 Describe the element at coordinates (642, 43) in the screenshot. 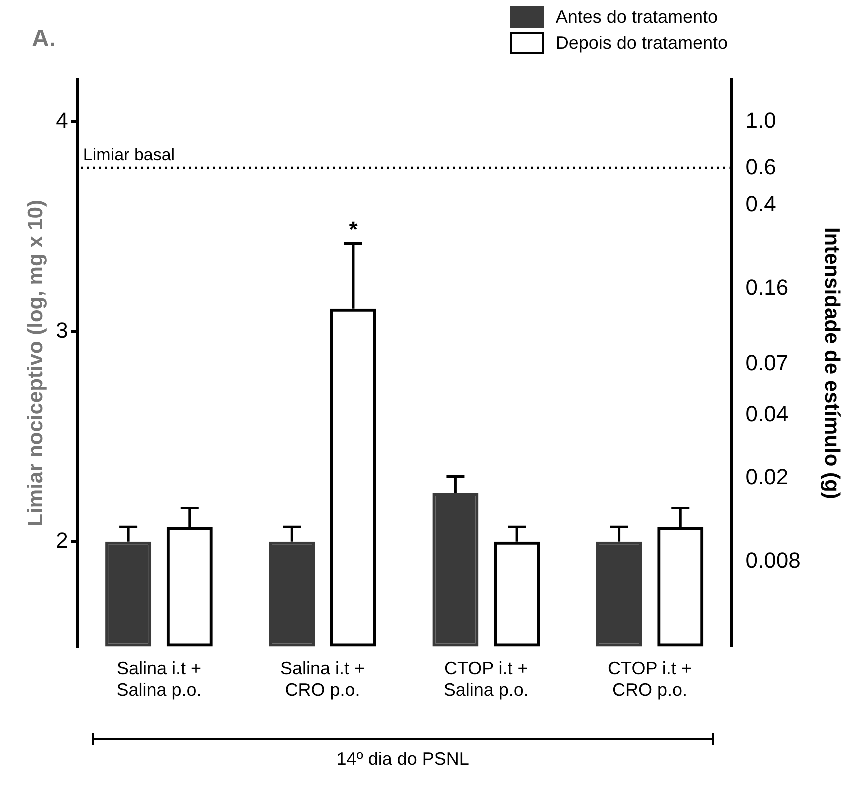

I see `legend-label: Depois do tratamento` at that location.